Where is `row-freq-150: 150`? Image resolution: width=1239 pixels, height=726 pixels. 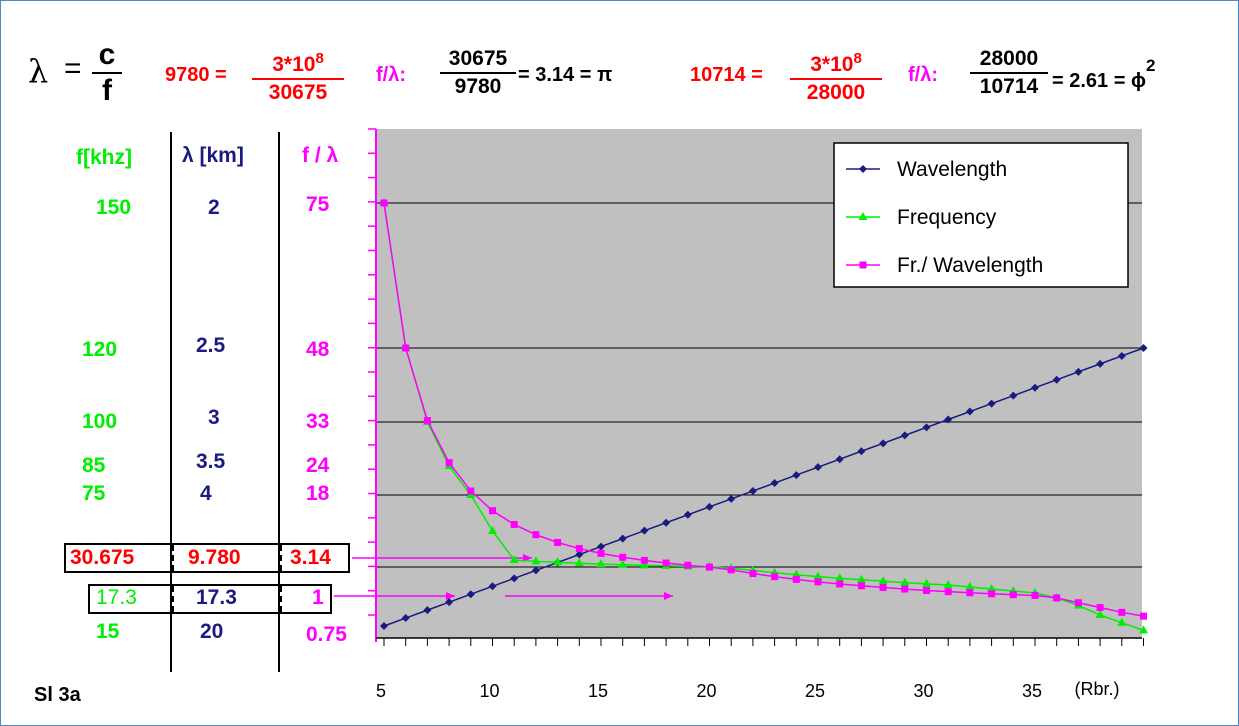
row-freq-150: 150 is located at coordinates (114, 207).